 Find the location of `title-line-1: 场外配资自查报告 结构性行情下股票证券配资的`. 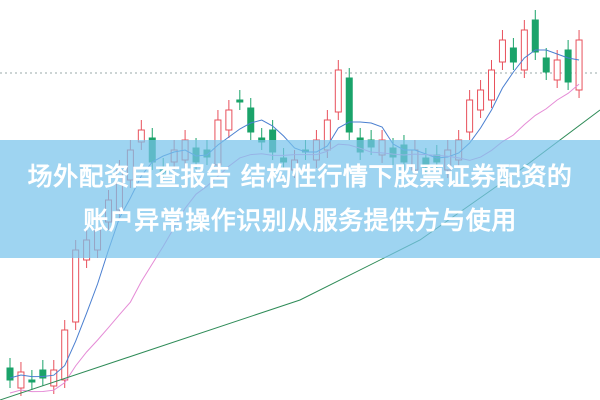

title-line-1: 场外配资自查报告 结构性行情下股票证券配资的 is located at coordinates (300, 176).